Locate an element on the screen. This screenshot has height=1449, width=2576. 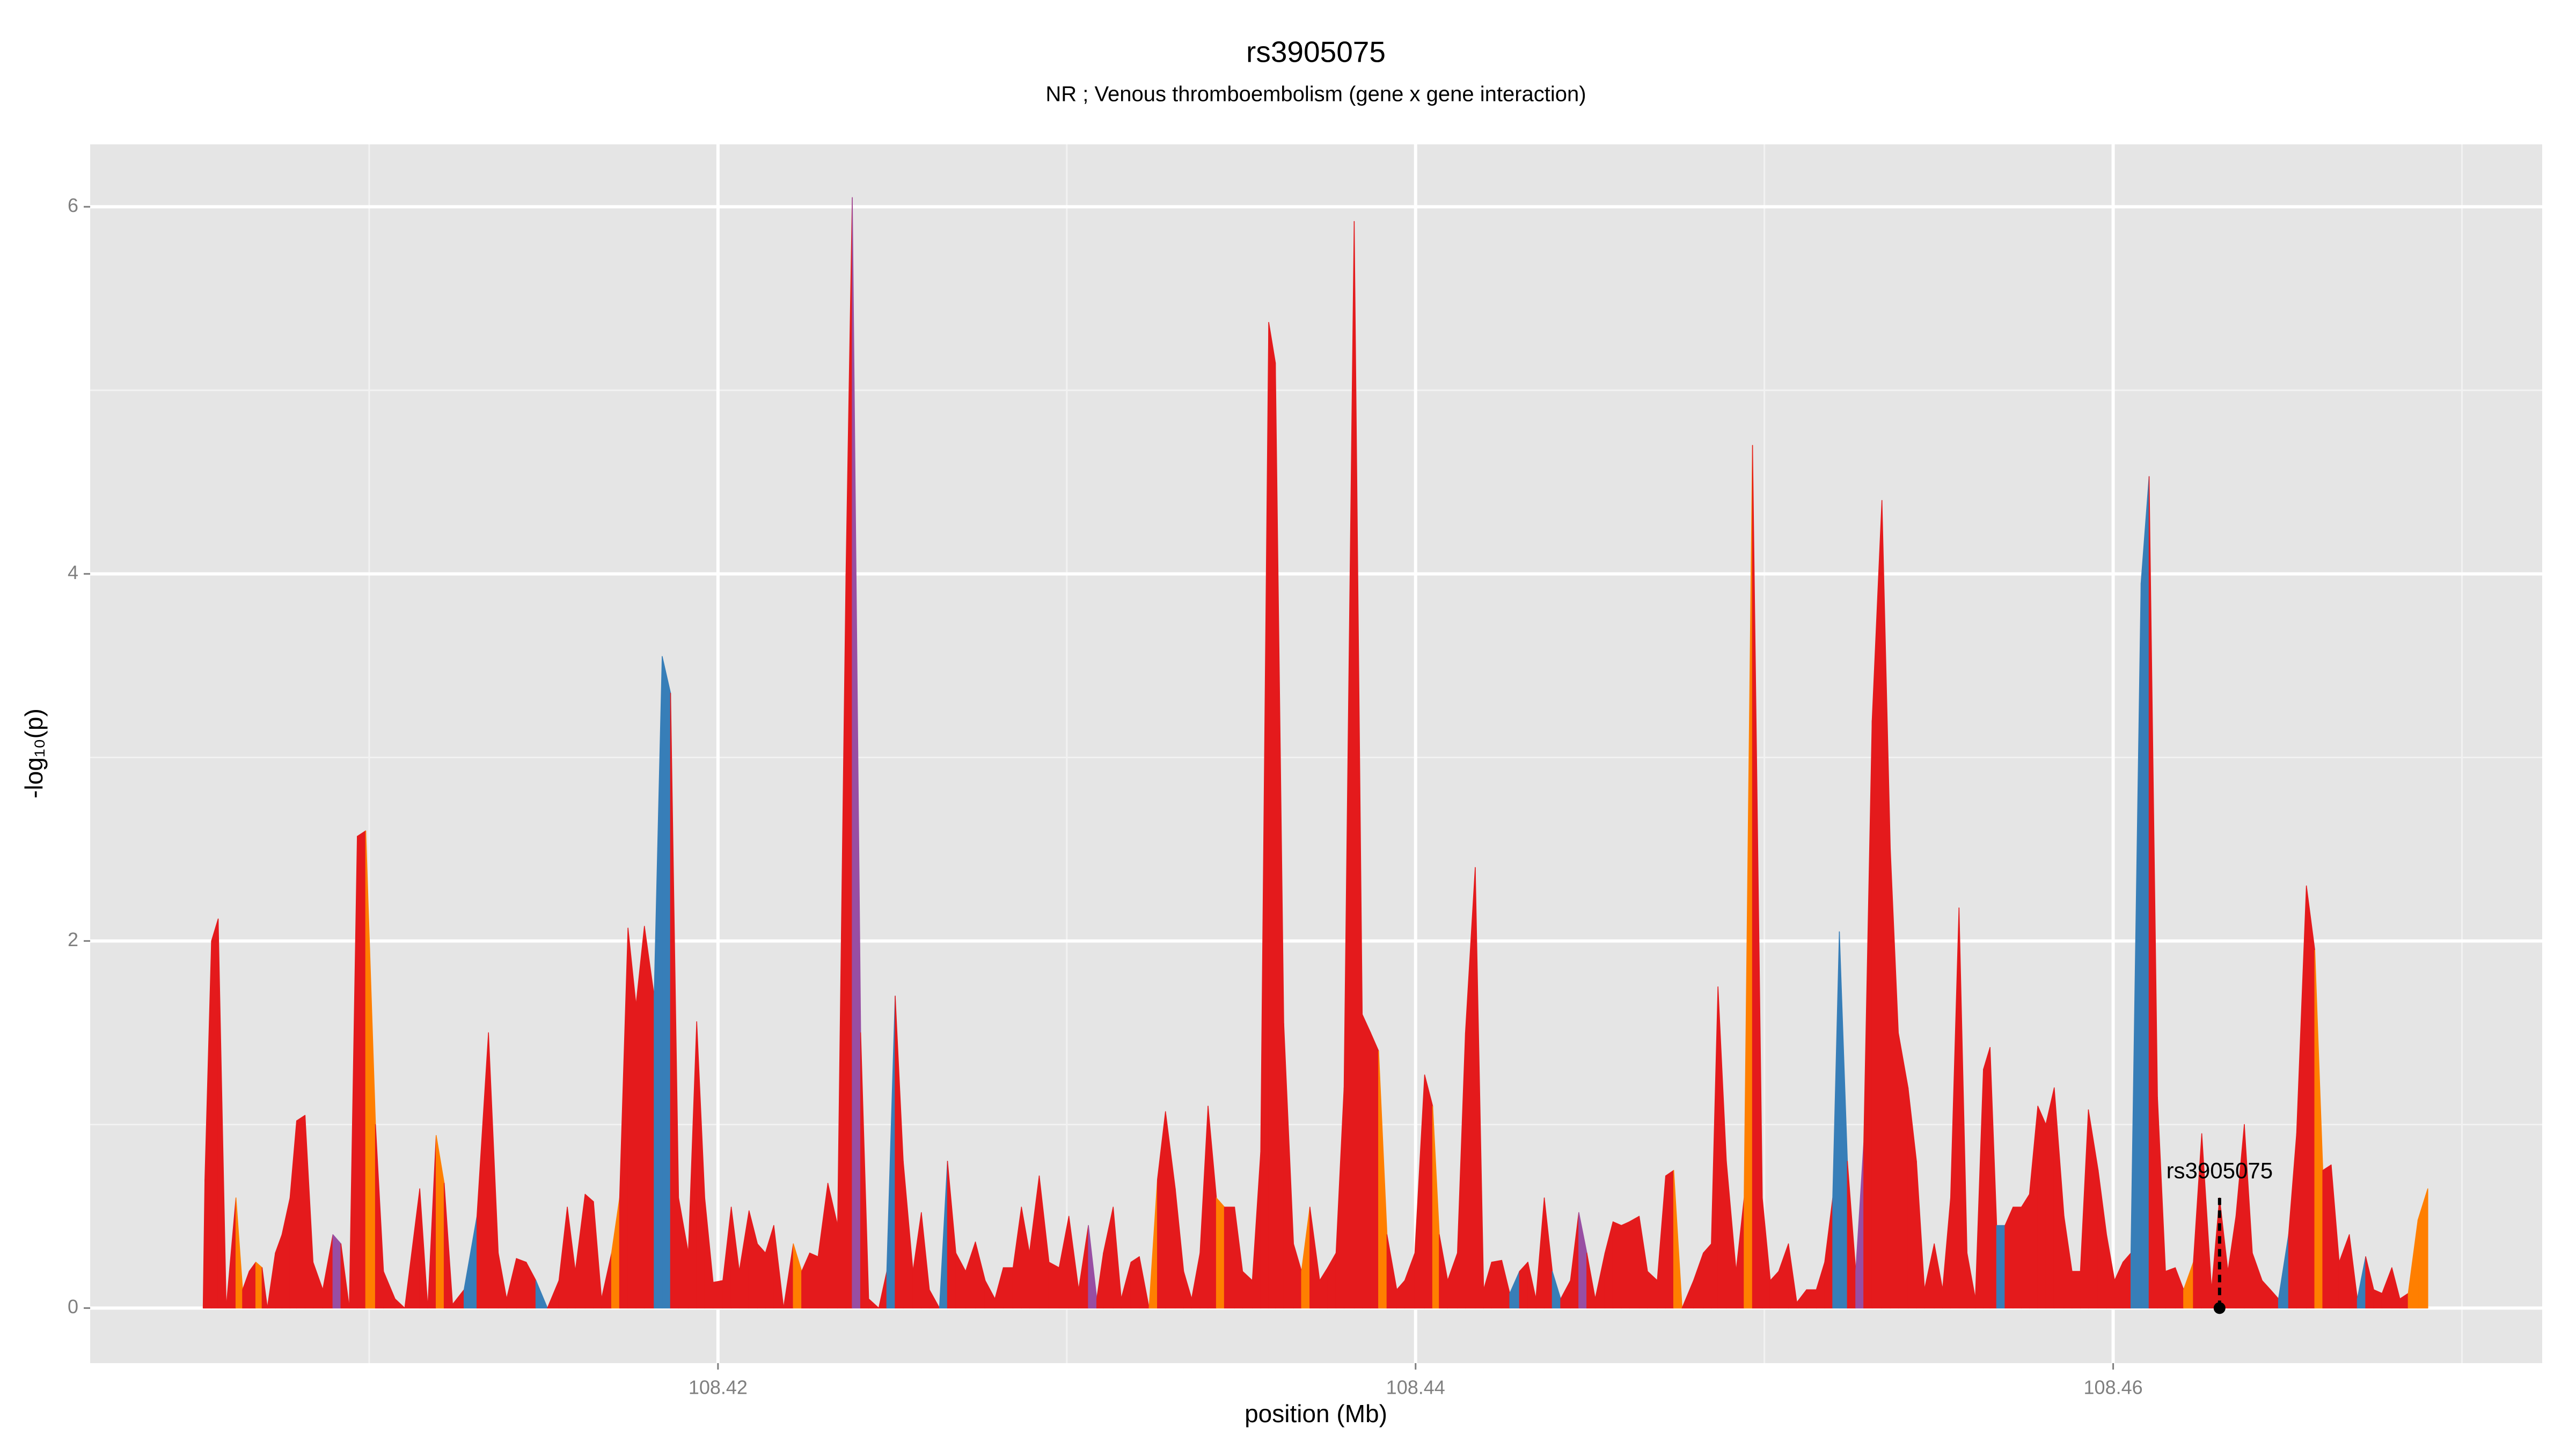
y-tick-label: 2 is located at coordinates (73, 939).